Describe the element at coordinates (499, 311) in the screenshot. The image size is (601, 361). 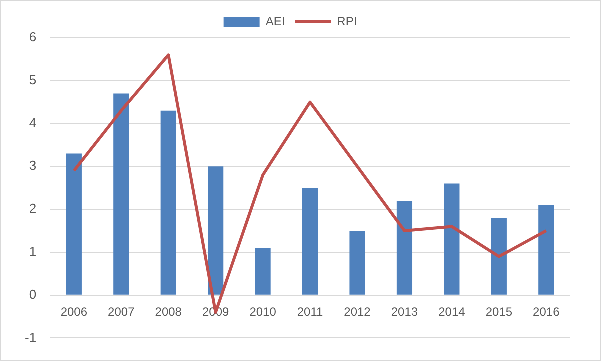
I see `x-tick-label: 2015` at that location.